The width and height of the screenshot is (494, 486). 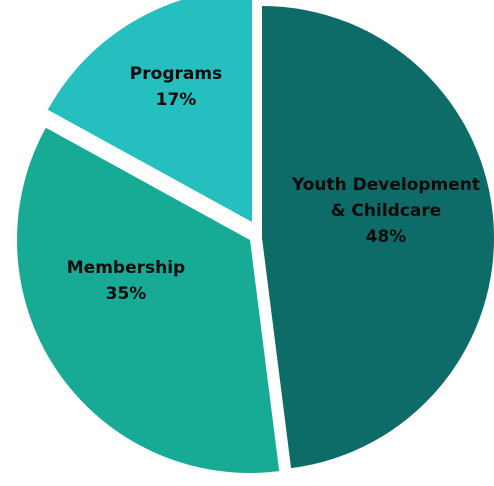 I want to click on pie-slice-label-1: Youth Development & Childcare 48%, so click(x=385, y=211).